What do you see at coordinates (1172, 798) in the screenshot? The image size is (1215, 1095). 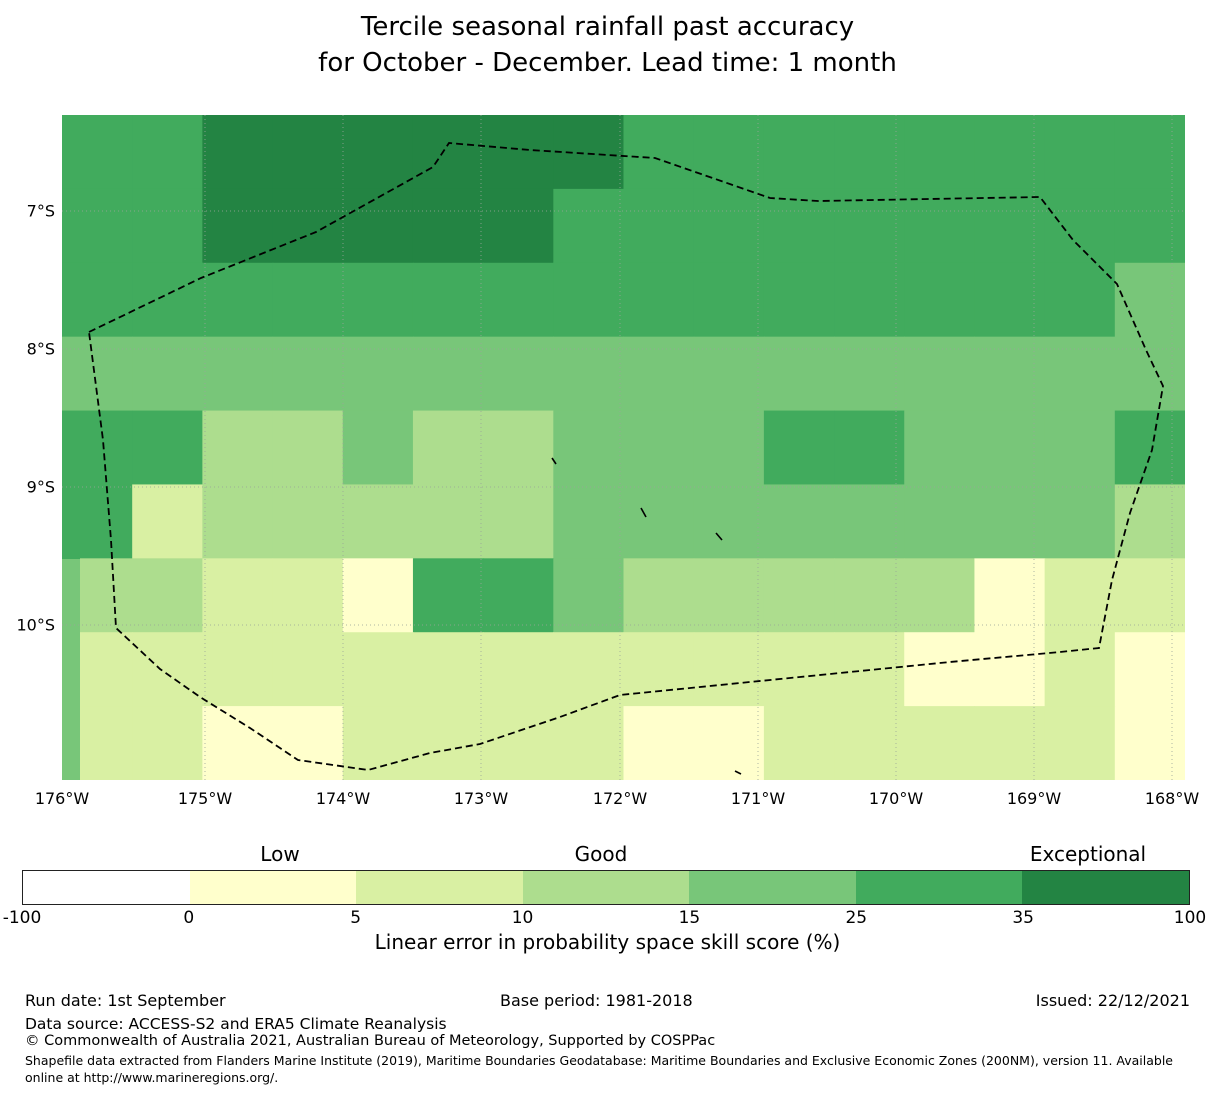 I see `lon-tick-label: 168°W` at bounding box center [1172, 798].